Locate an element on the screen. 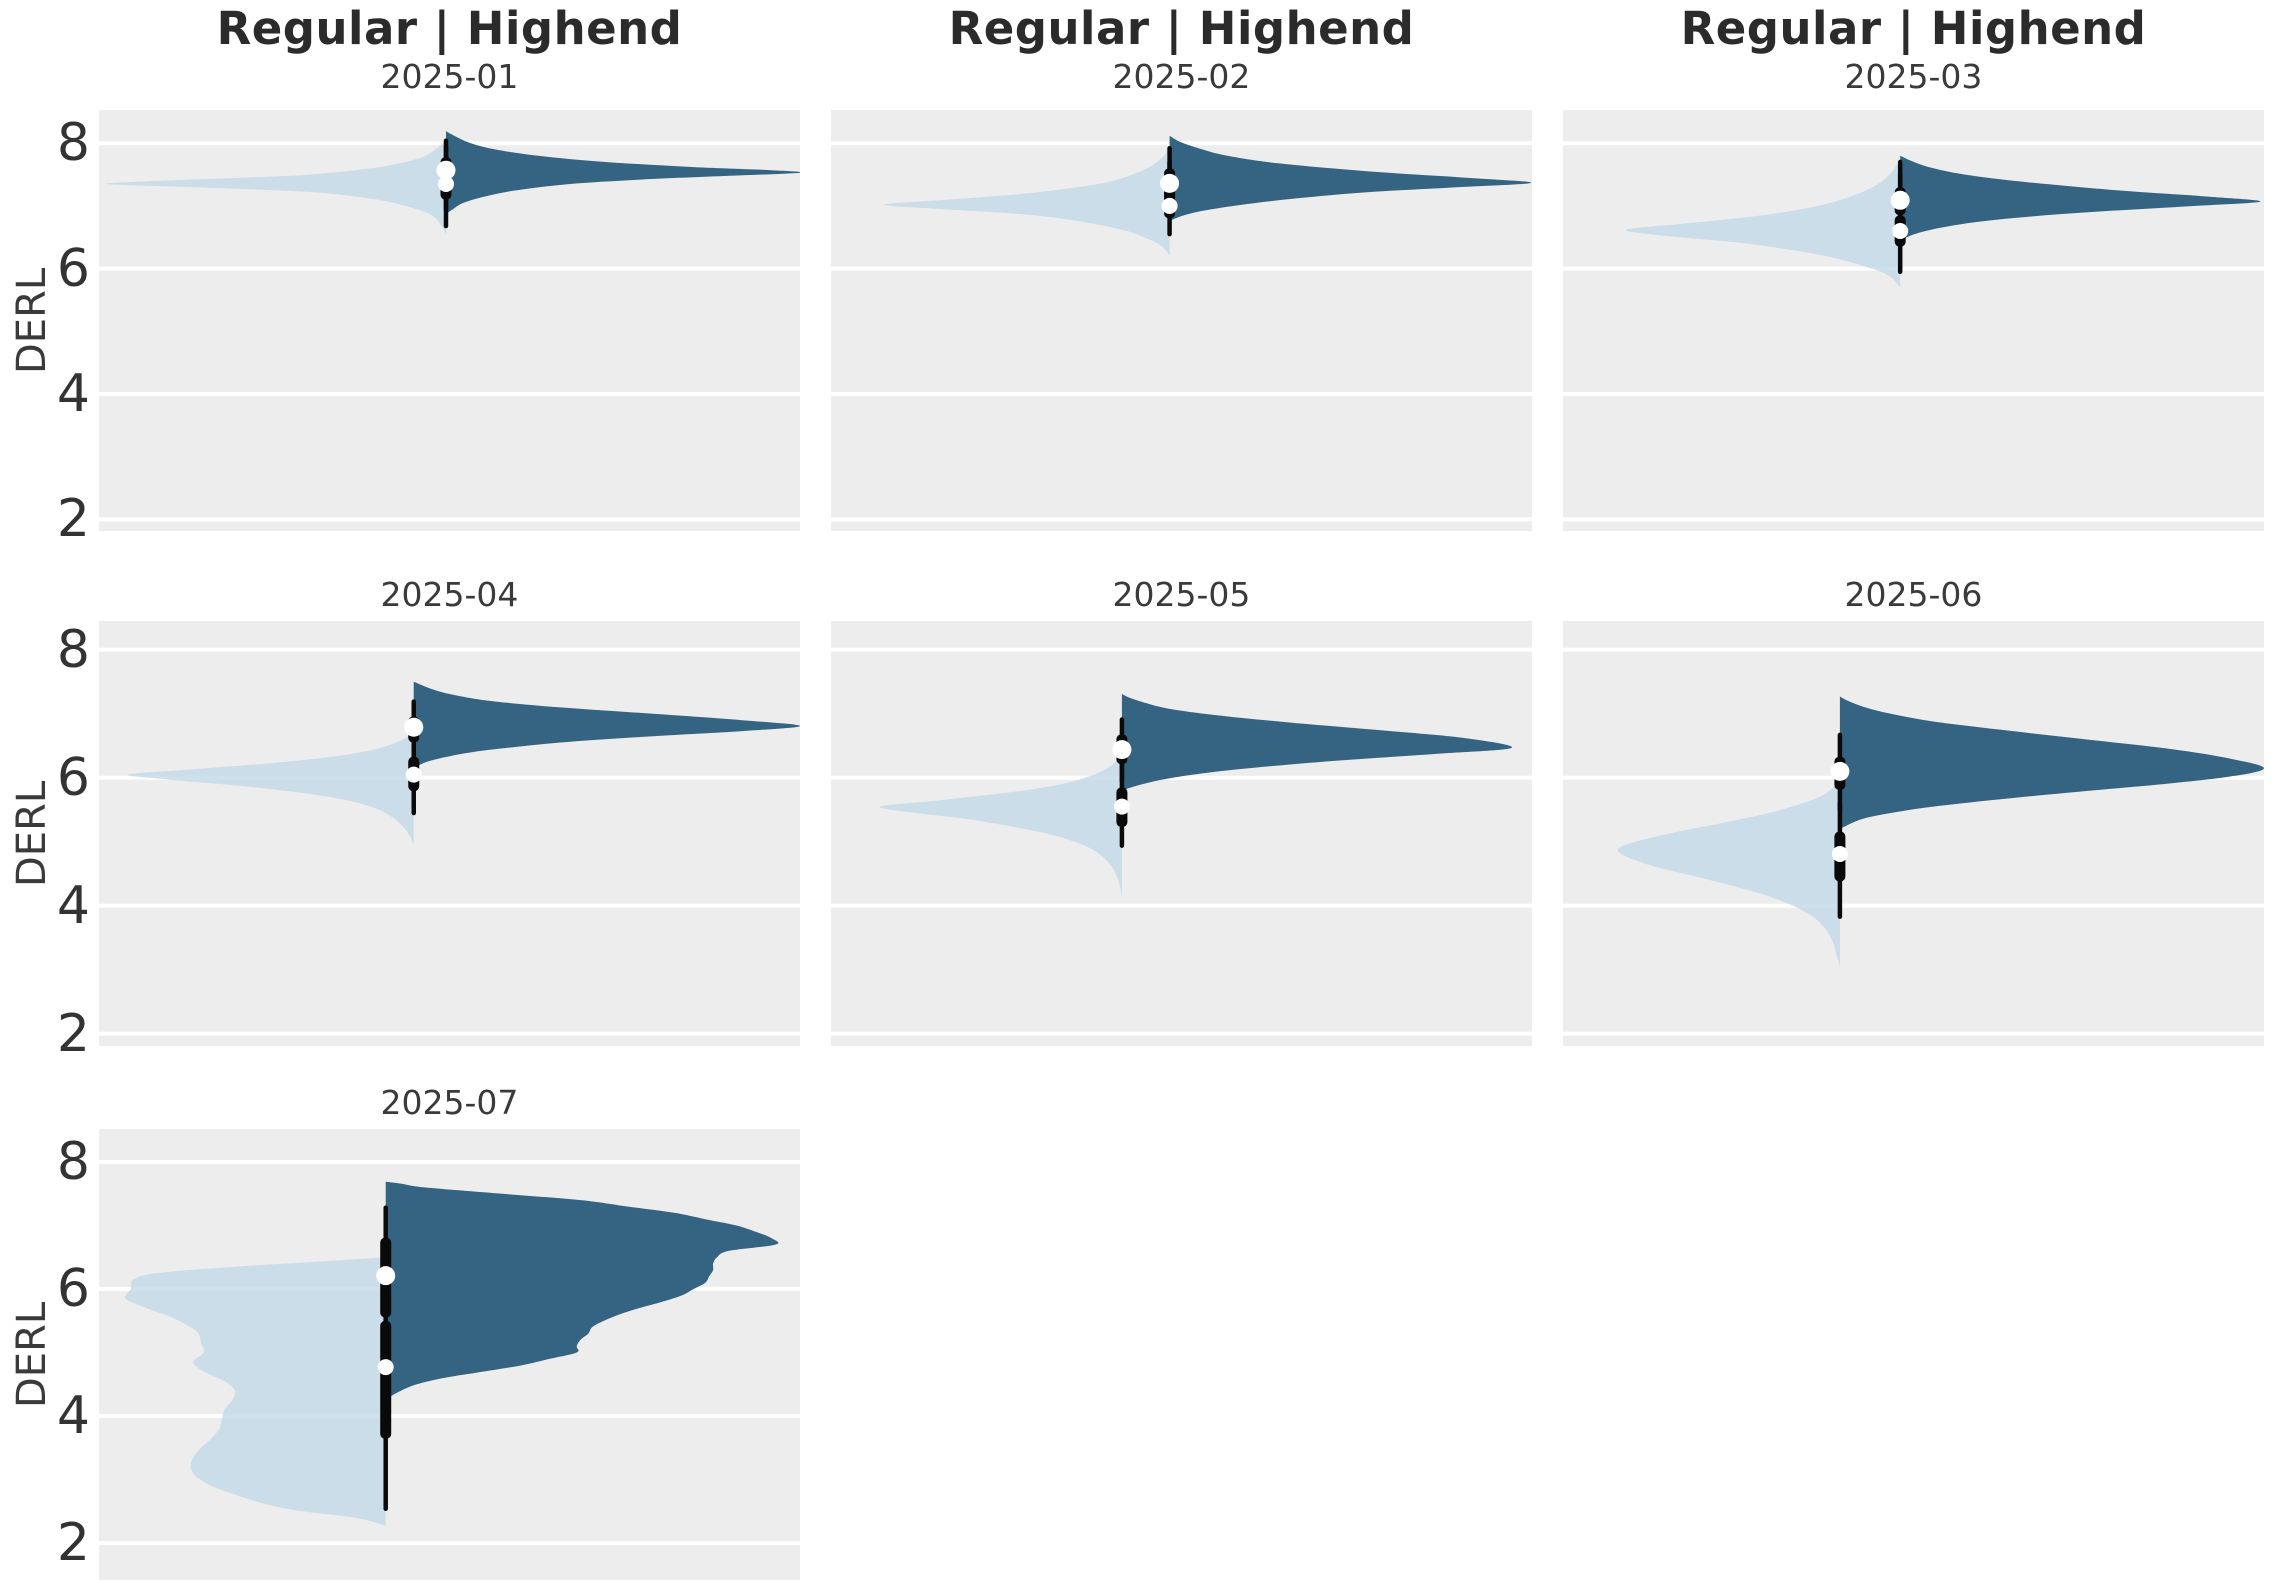 The width and height of the screenshot is (2283, 1587). facet-subtitle: 2025-03 is located at coordinates (1913, 76).